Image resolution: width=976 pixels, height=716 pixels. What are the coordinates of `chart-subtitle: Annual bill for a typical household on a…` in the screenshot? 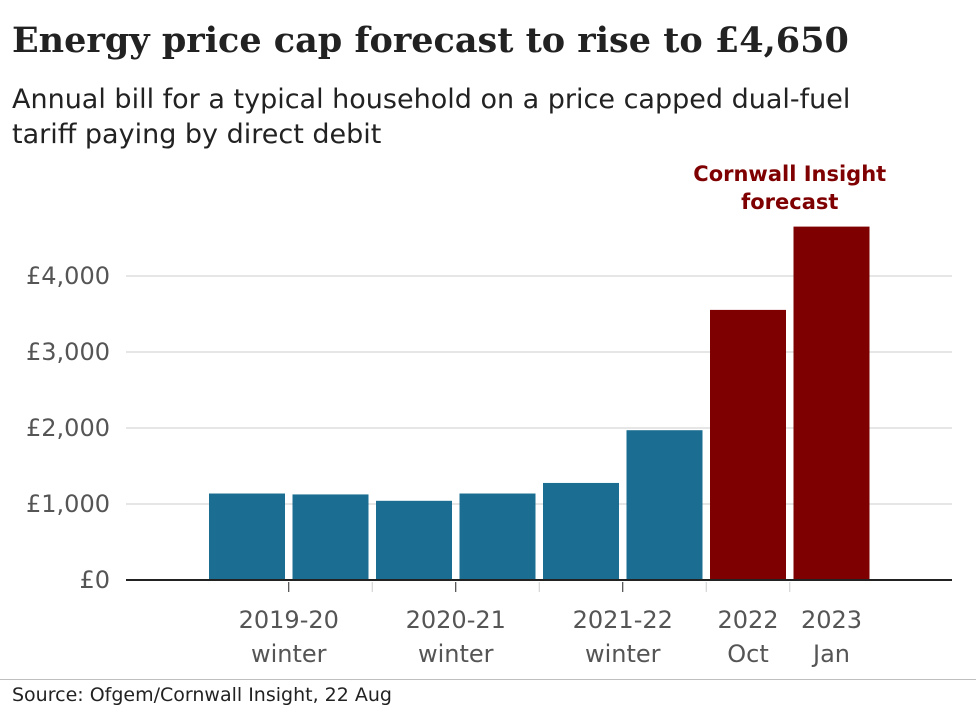 It's located at (431, 117).